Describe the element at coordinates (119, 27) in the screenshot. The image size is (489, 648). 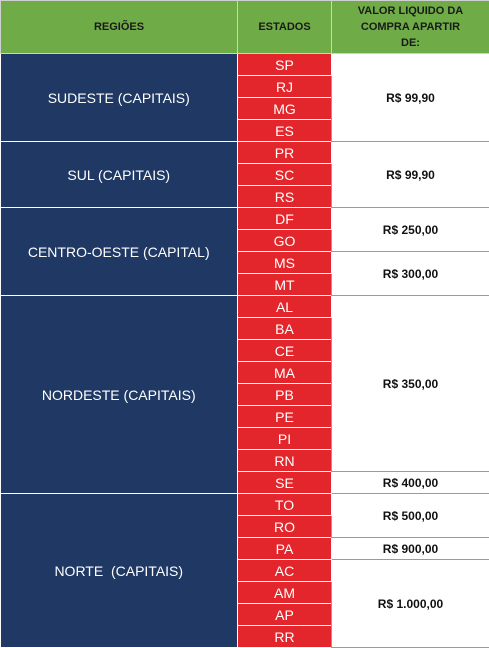
I see `header-cell: REGIÕES` at that location.